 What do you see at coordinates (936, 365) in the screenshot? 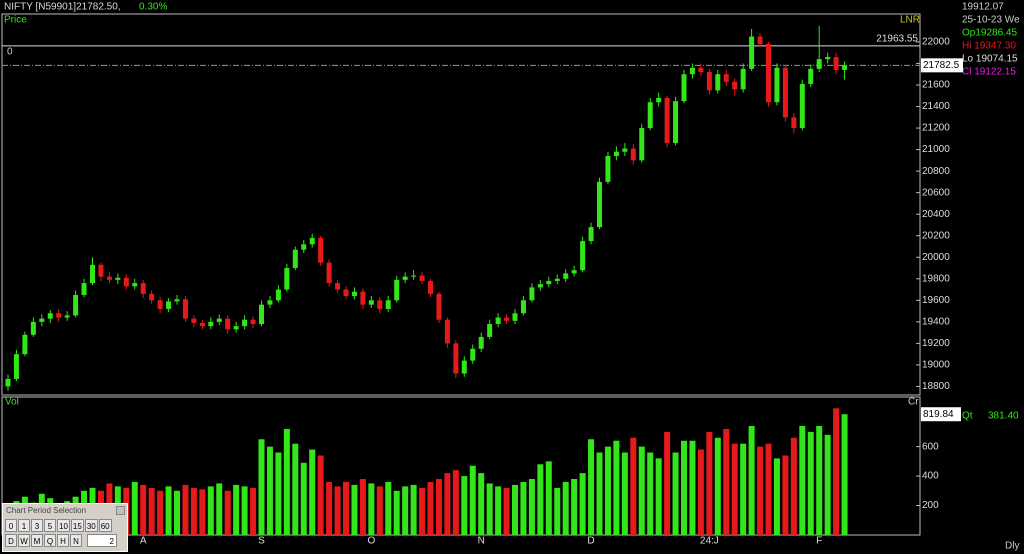
I see `y-tick-label: 19000` at bounding box center [936, 365].